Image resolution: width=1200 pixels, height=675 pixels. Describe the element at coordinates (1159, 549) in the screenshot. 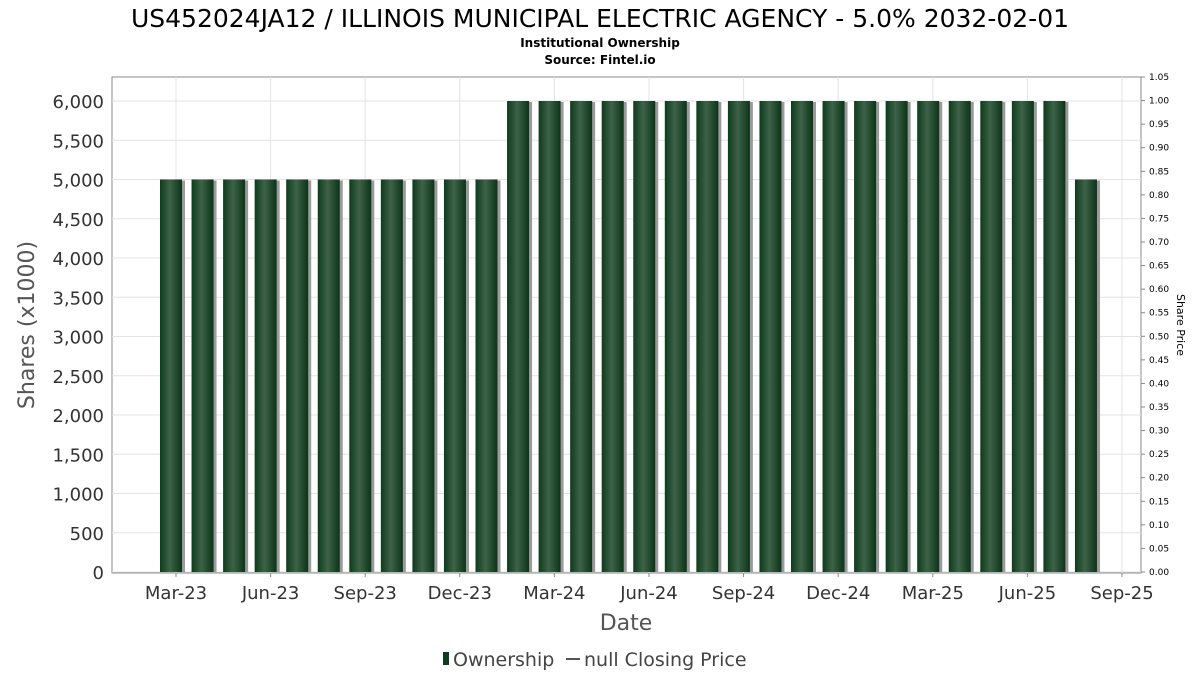

I see `y2-tick-label: 0.05` at that location.